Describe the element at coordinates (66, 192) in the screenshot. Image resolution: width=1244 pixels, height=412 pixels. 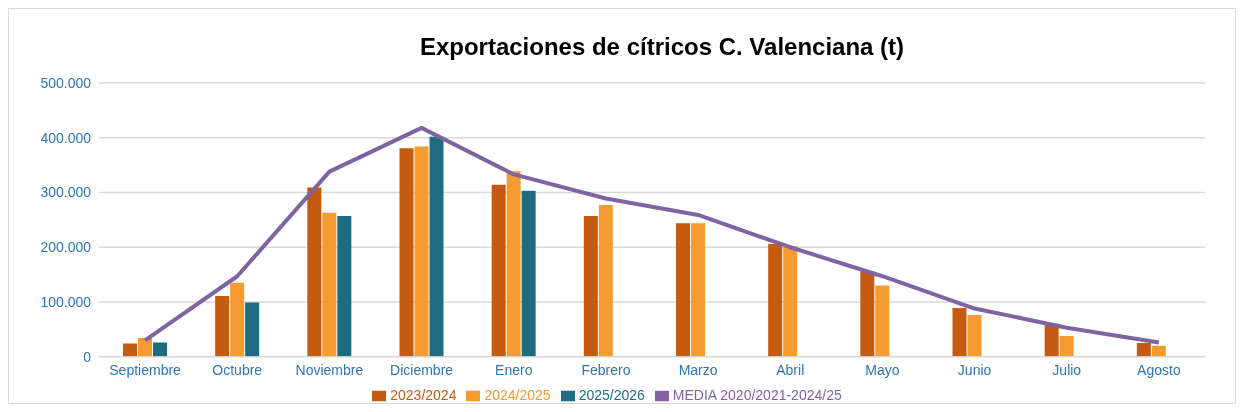
I see `y-tick-label: 300.000` at that location.